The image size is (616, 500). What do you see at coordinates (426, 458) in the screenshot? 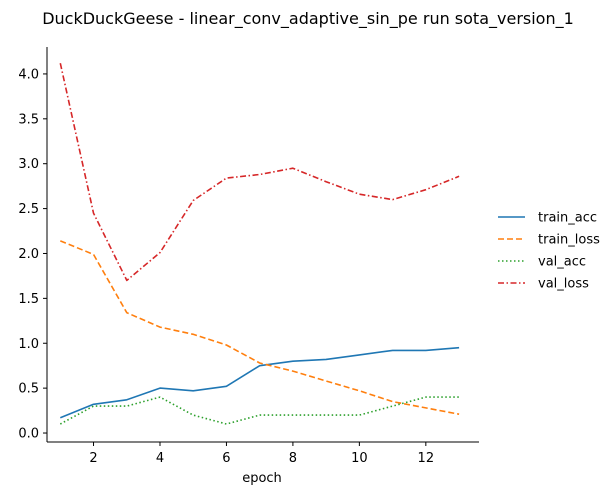
I see `x-tick-label: 12` at bounding box center [426, 458].